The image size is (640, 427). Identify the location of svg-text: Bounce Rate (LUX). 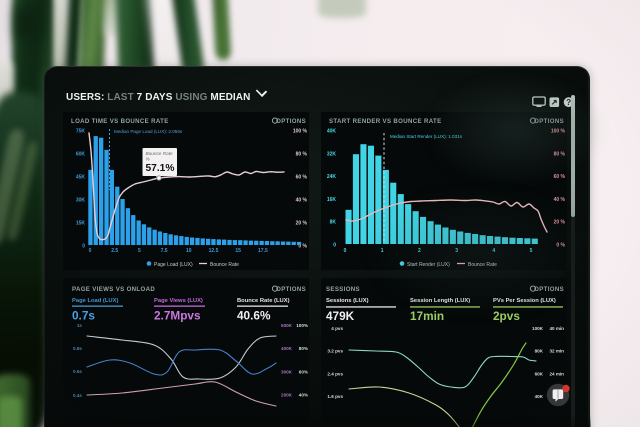
(263, 301).